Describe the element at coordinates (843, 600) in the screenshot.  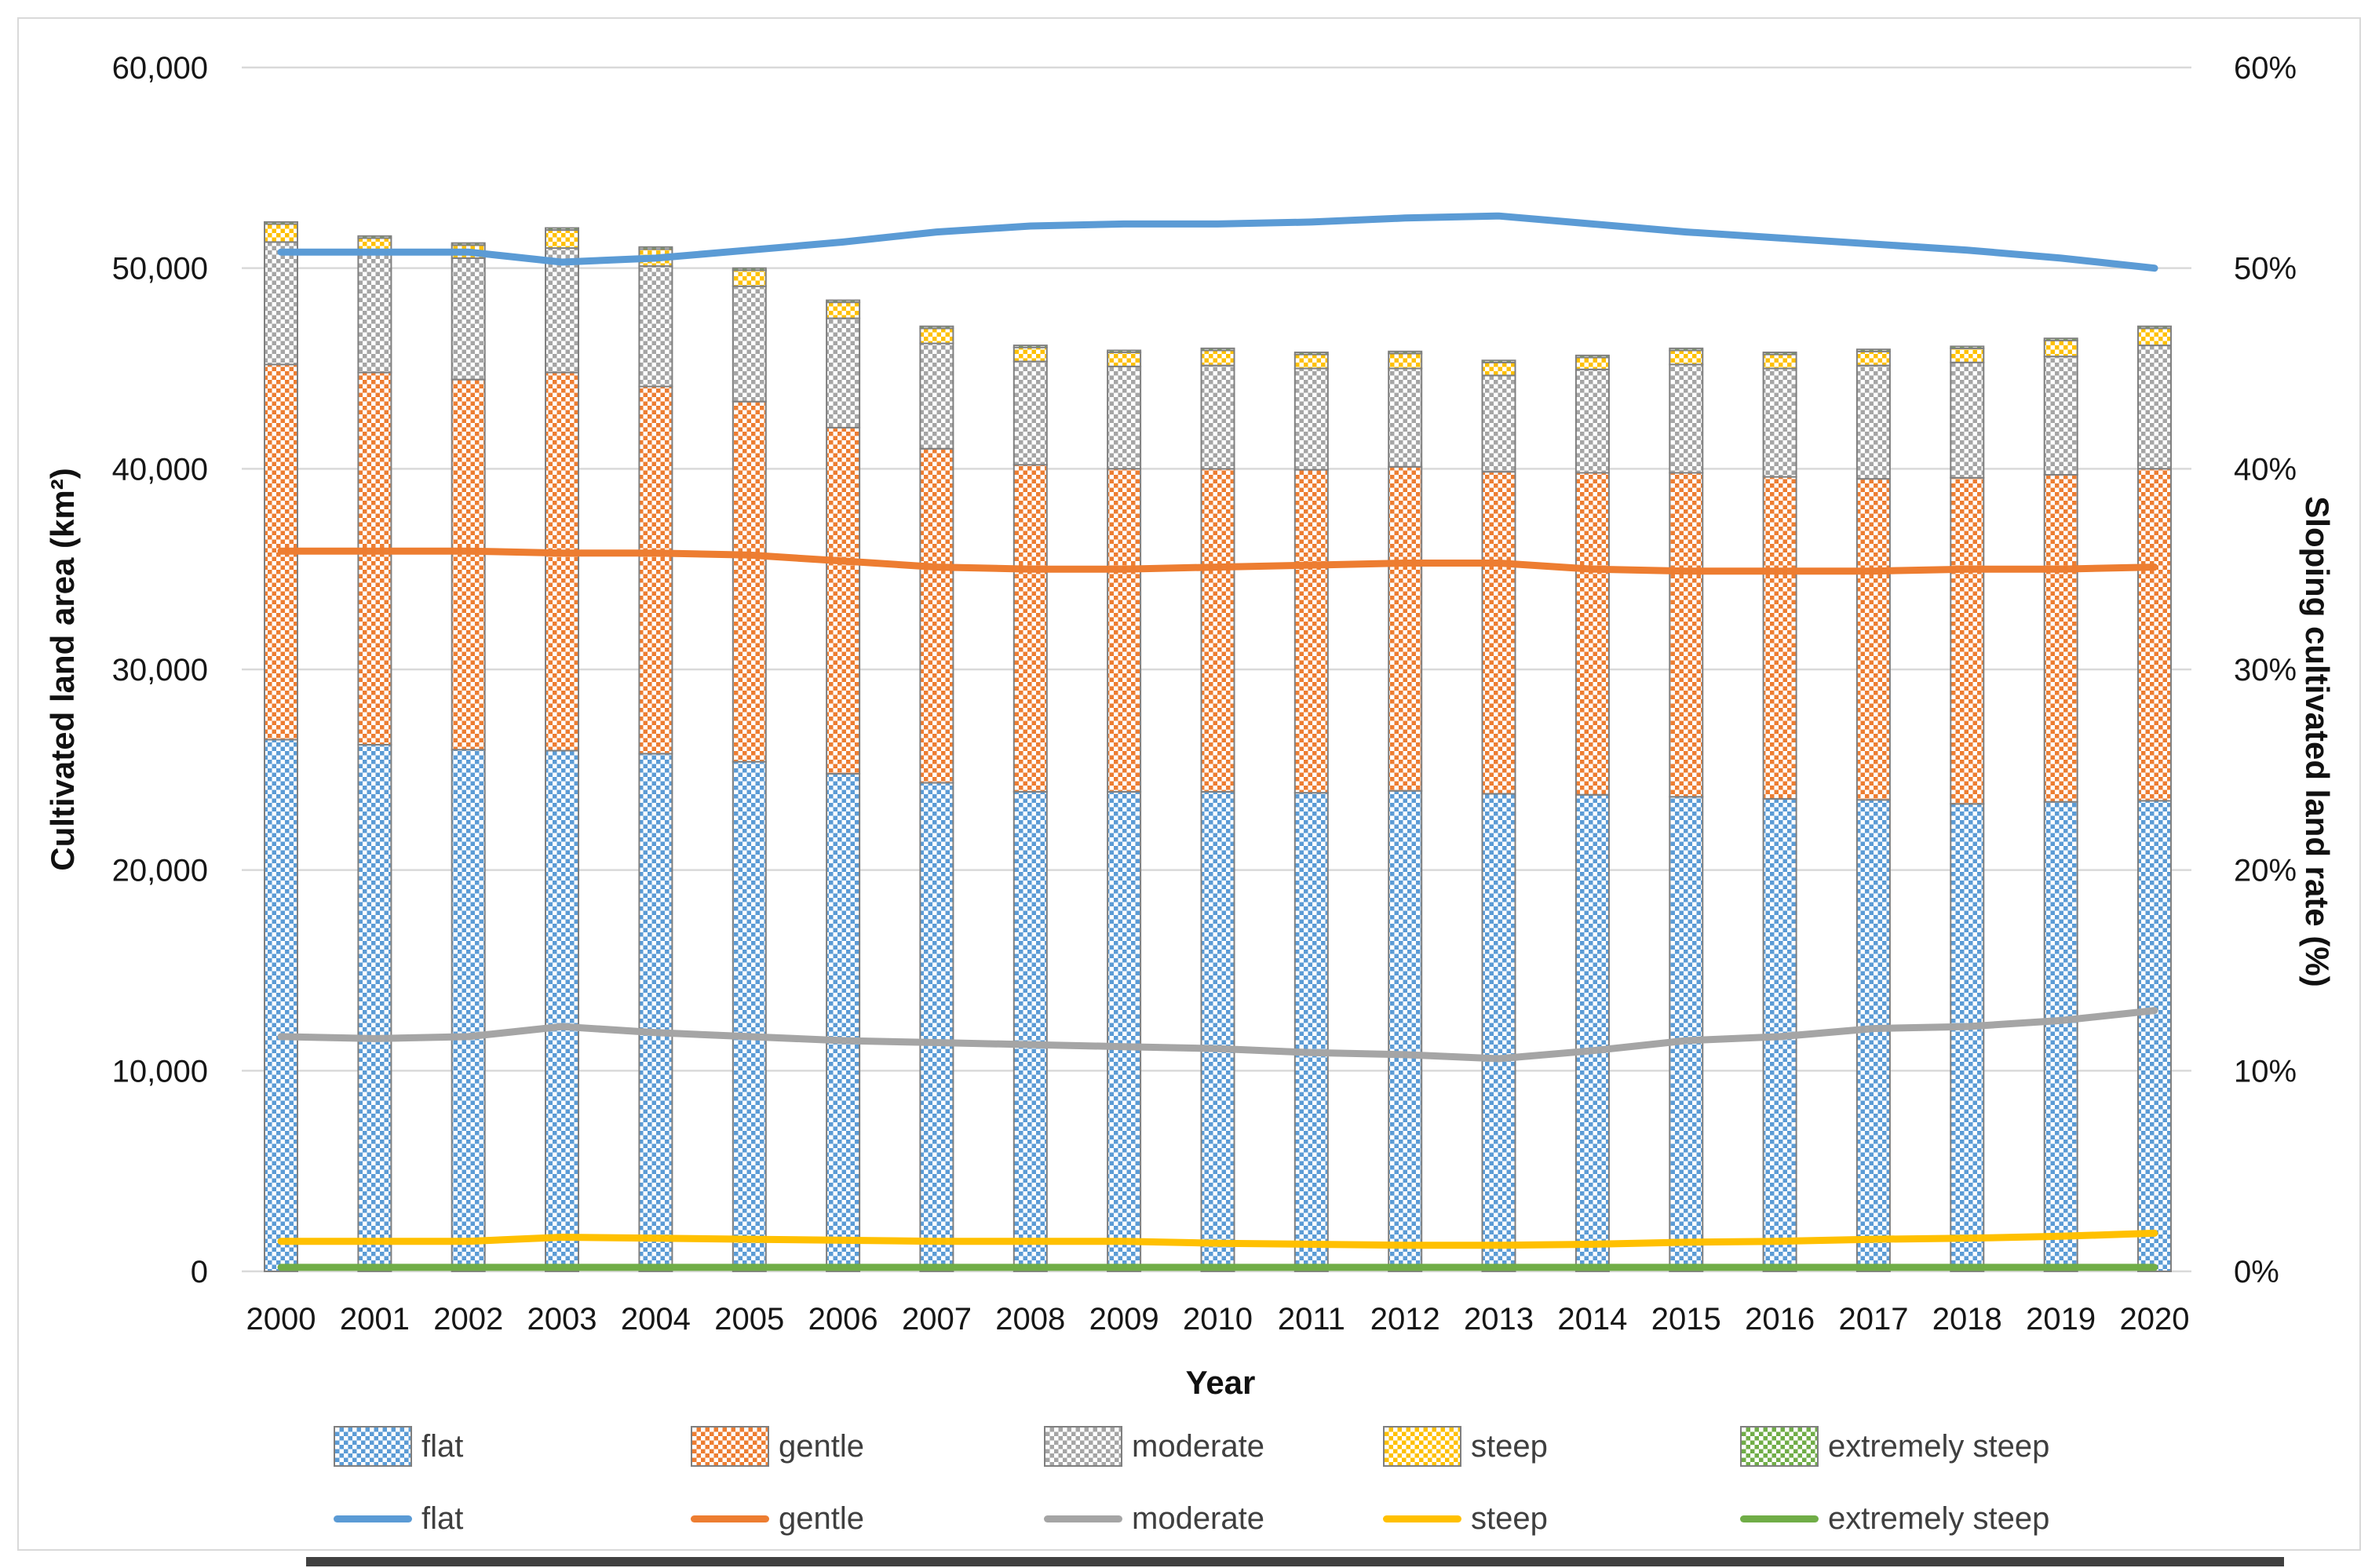
I see `bar-gentle-2006` at that location.